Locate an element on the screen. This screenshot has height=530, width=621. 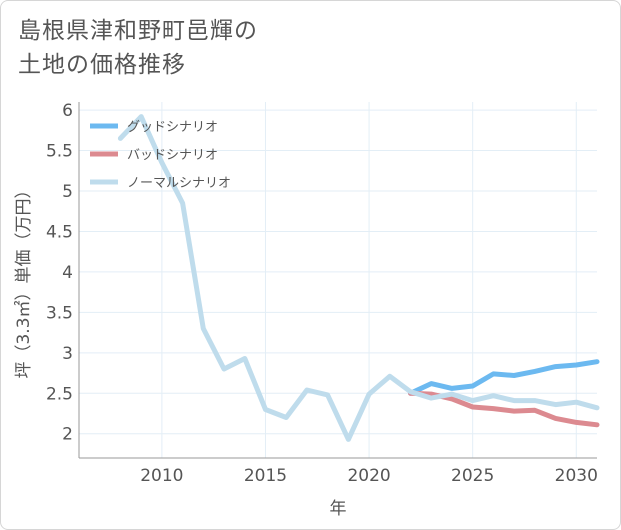
chart-title: 島根県津和野町邑輝の 土地の価格推移 is located at coordinates (138, 48).